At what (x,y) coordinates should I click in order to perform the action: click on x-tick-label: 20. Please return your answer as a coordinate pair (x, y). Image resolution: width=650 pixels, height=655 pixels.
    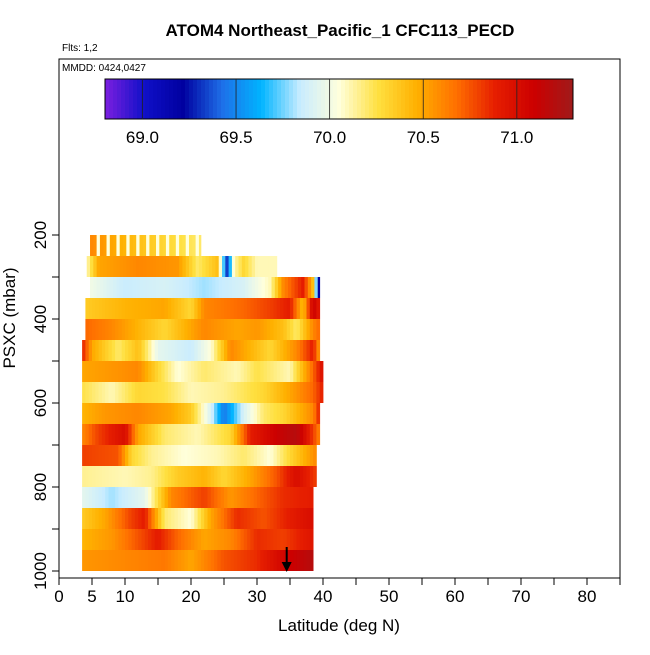
    Looking at the image, I should click on (191, 596).